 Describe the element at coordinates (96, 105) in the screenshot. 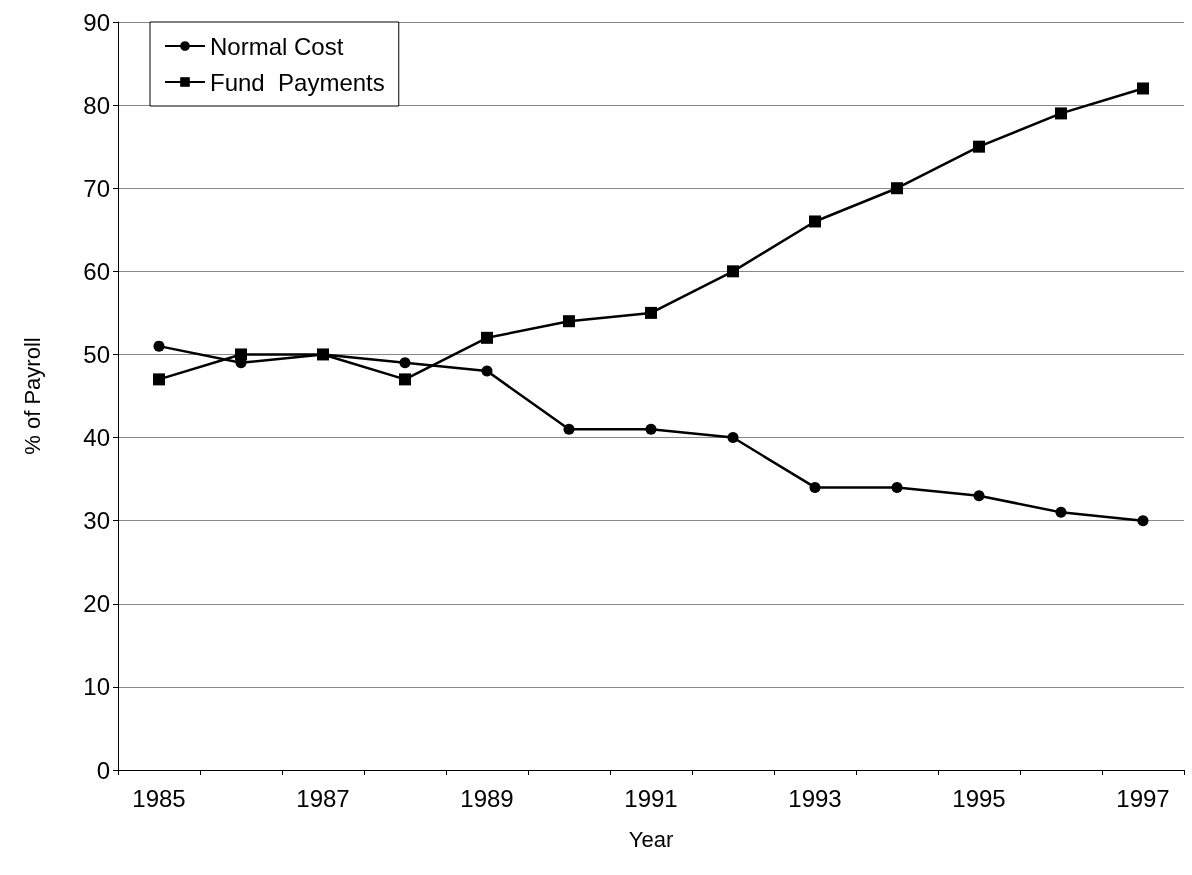

I see `y-tick-label: 80` at that location.